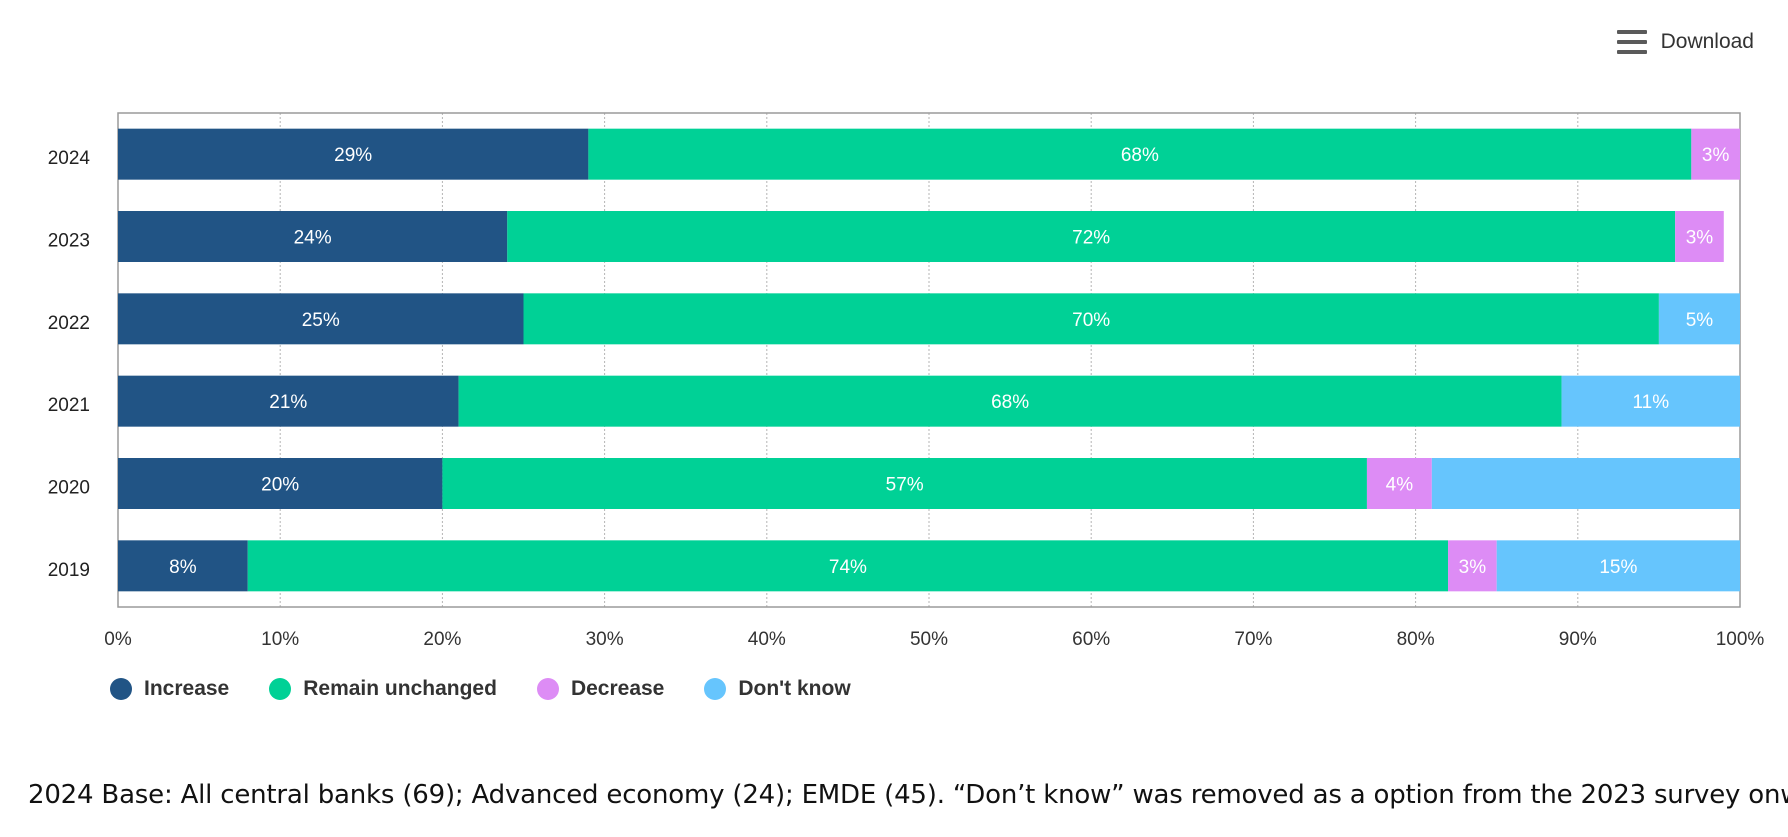 The image size is (1788, 837). Describe the element at coordinates (400, 688) in the screenshot. I see `legend-label: Remain unchanged` at that location.